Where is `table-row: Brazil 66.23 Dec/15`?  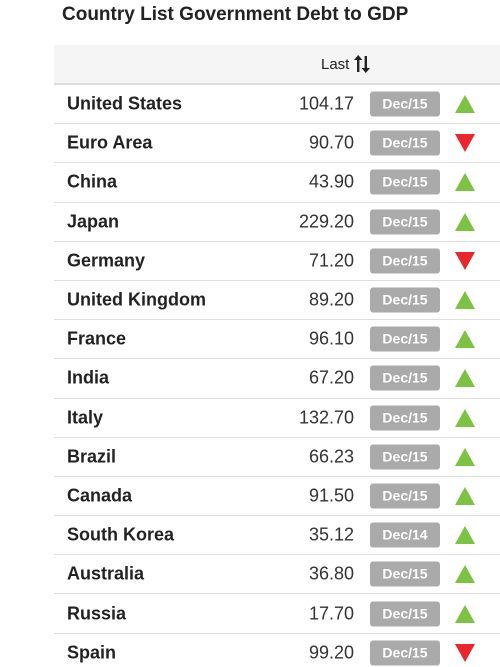 table-row: Brazil 66.23 Dec/15 is located at coordinates (277, 457).